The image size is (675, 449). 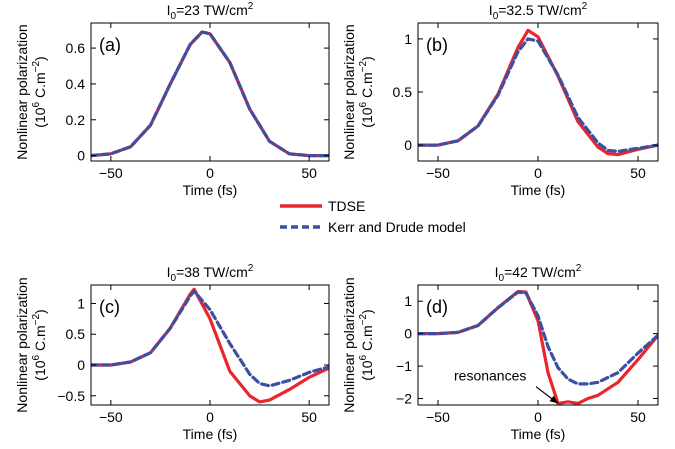 I want to click on panel-title: I0=42 TW/cm2, so click(x=538, y=273).